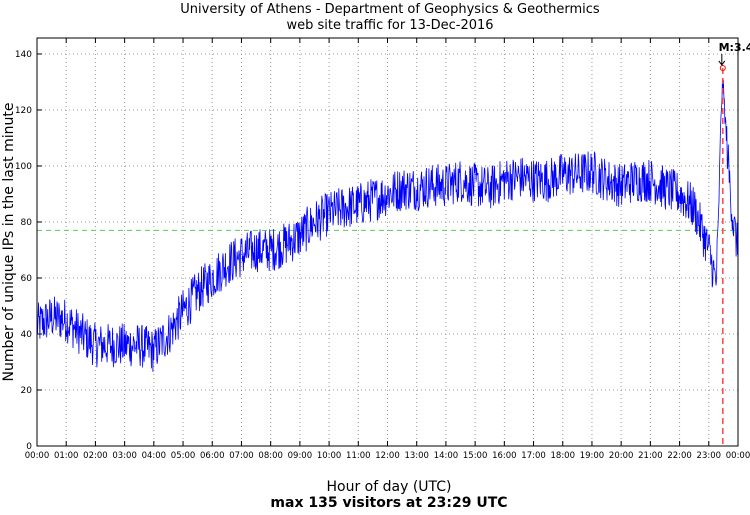 The height and width of the screenshot is (515, 750). I want to click on y-tick-label: 40, so click(27, 335).